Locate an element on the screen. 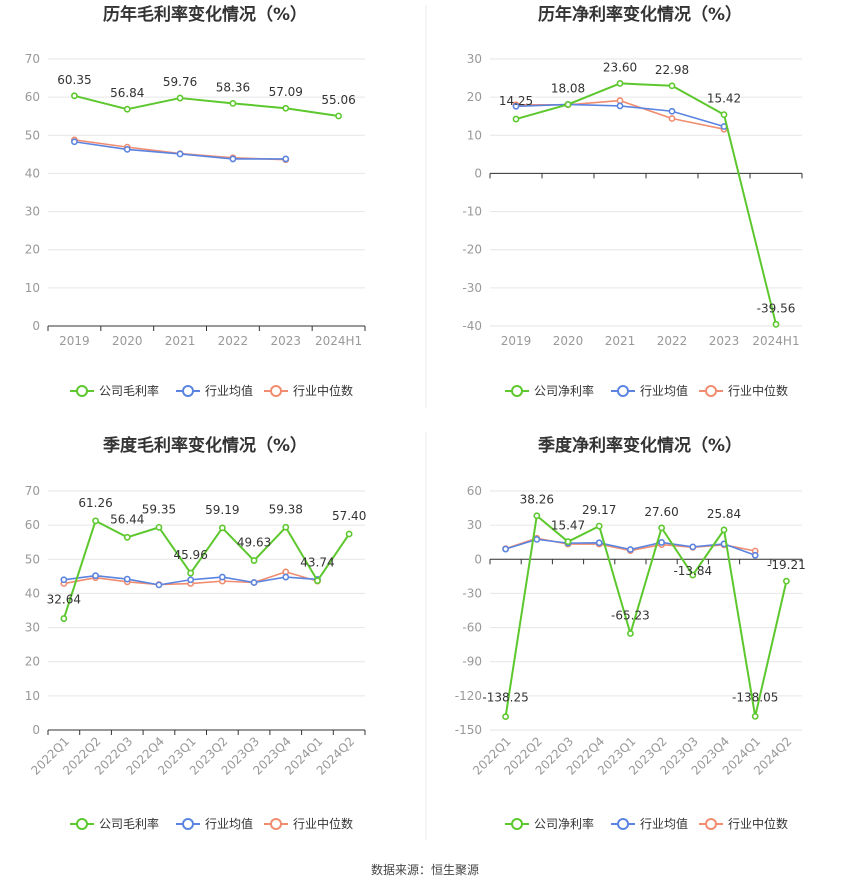  data-label: 15.47 is located at coordinates (568, 526).